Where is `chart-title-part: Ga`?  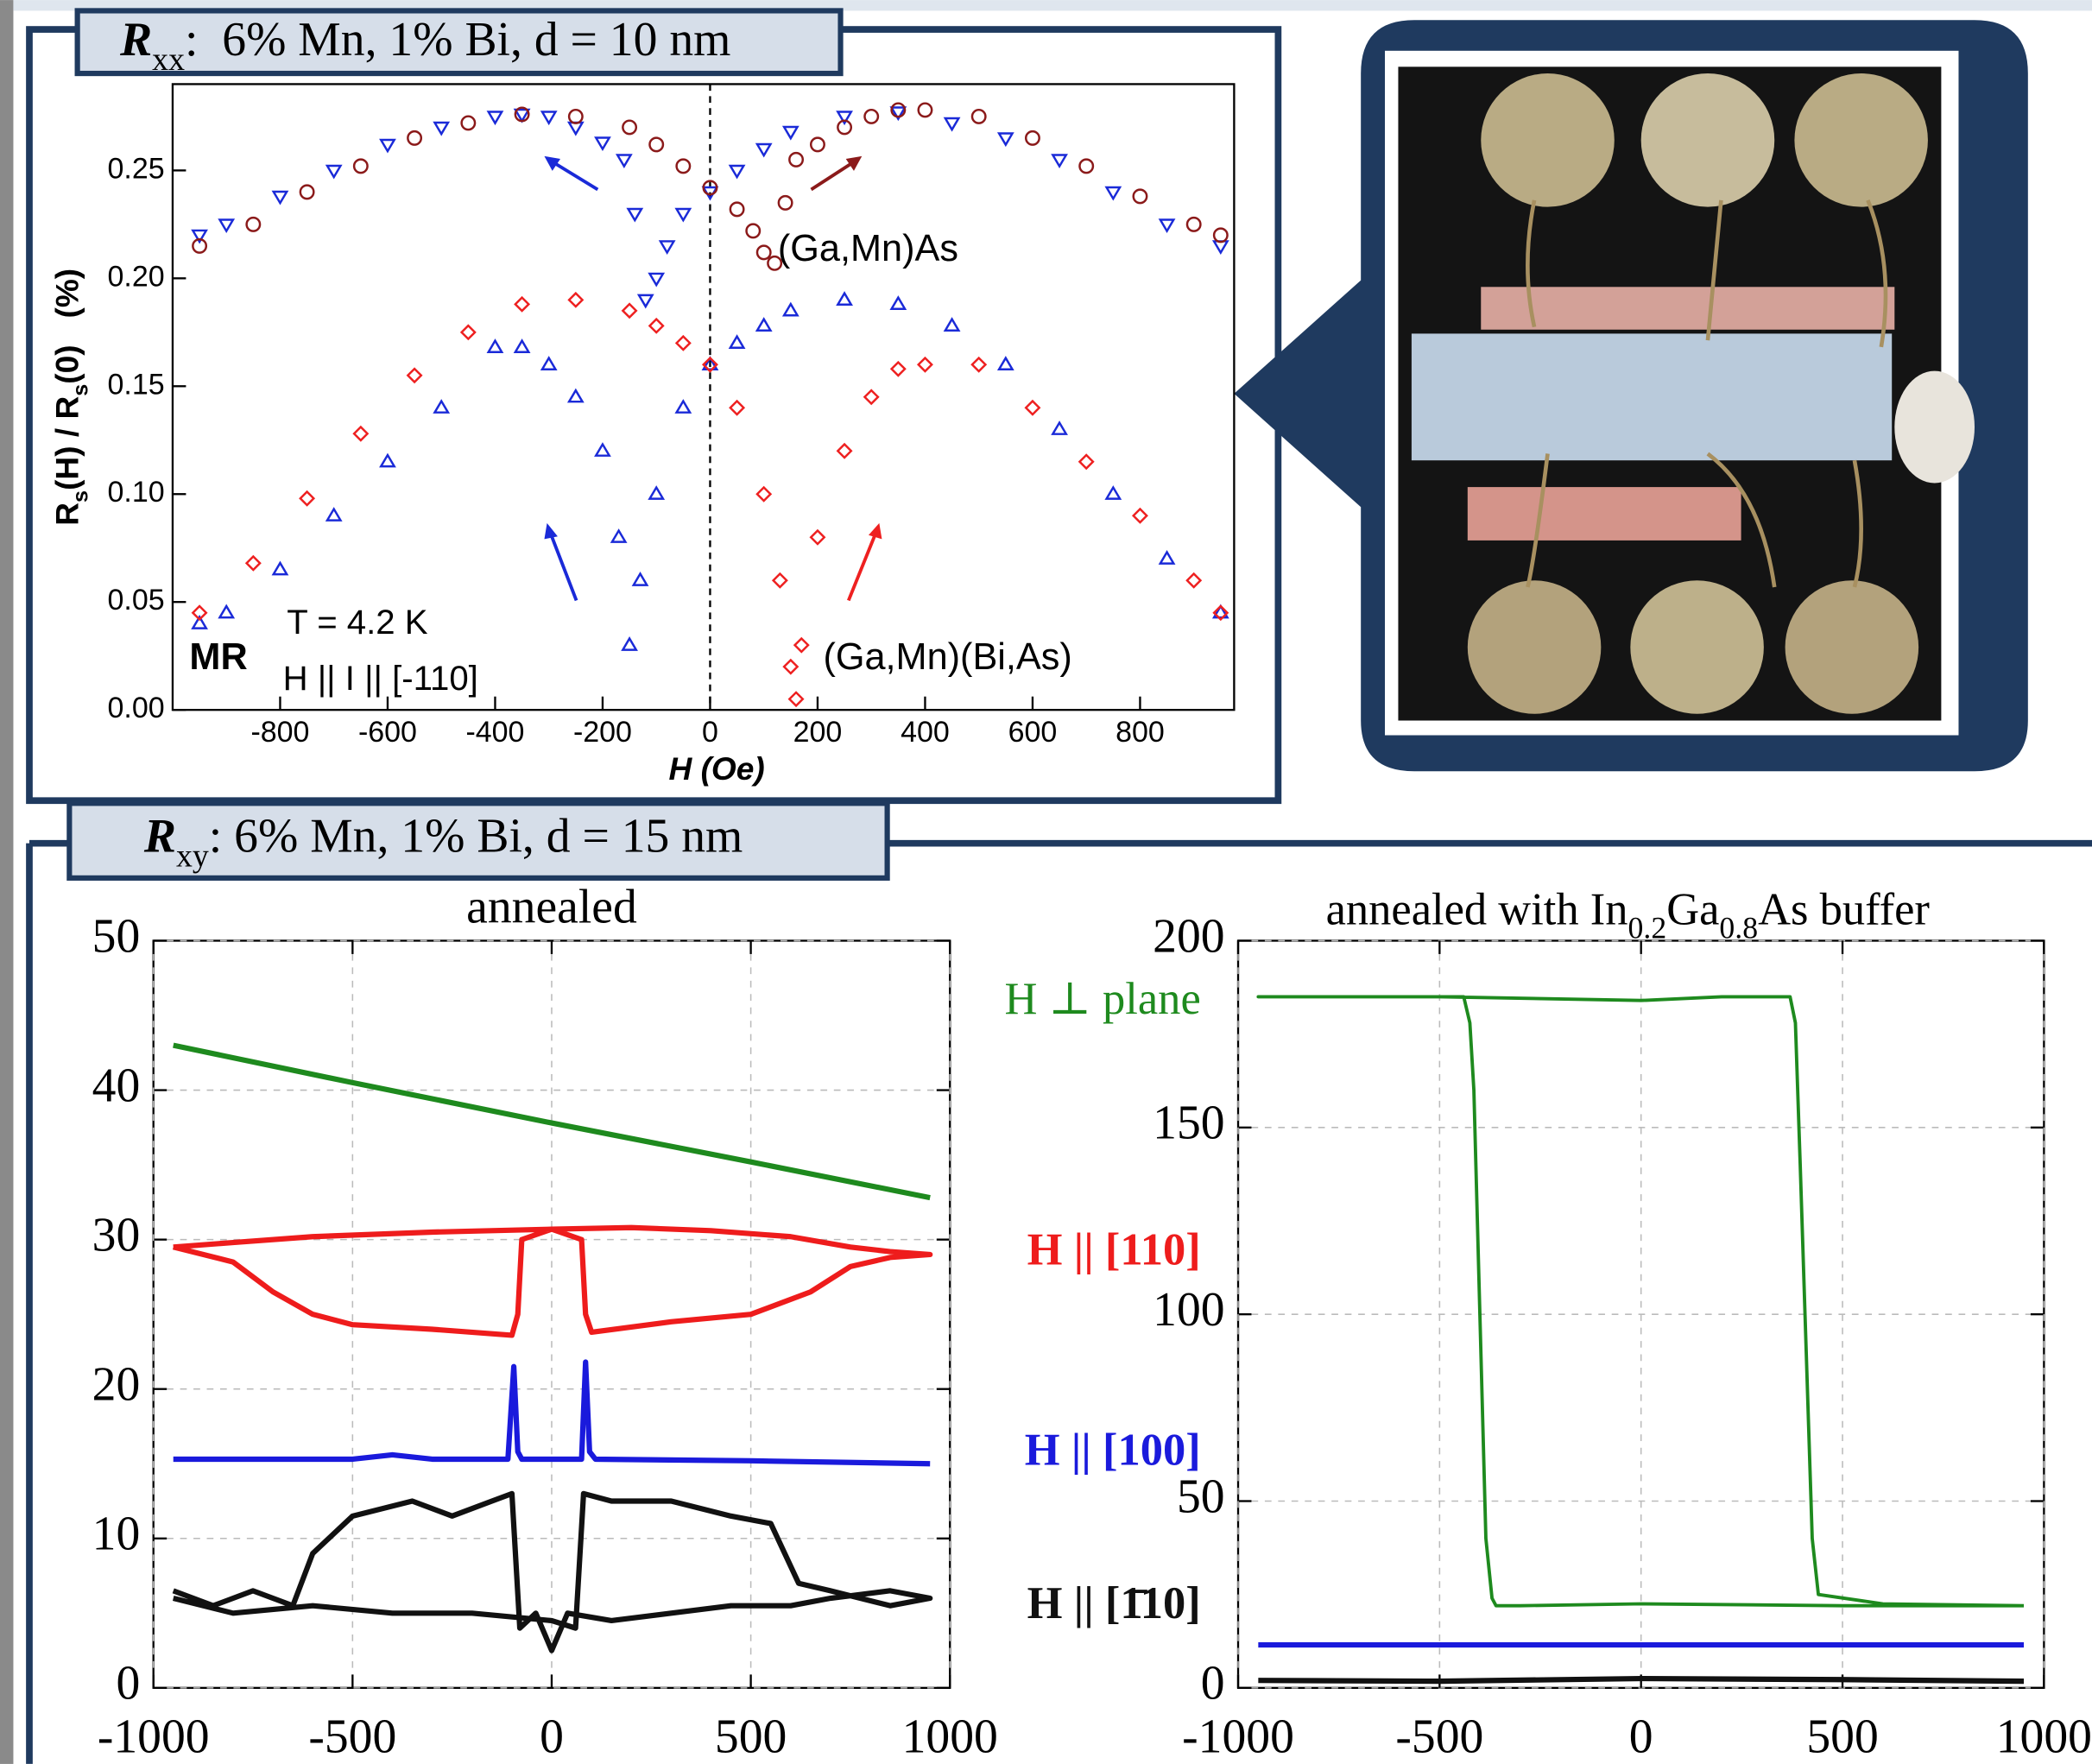 chart-title-part: Ga is located at coordinates (1692, 910).